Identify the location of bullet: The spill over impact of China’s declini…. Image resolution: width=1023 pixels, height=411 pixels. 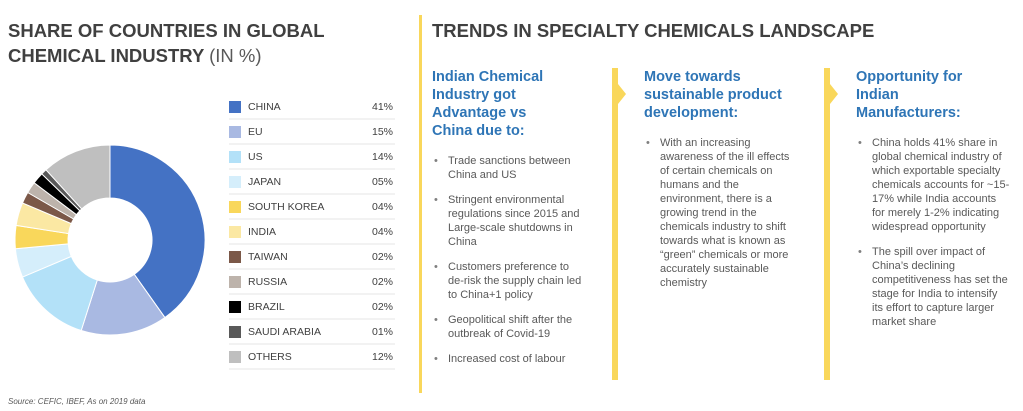
(933, 287).